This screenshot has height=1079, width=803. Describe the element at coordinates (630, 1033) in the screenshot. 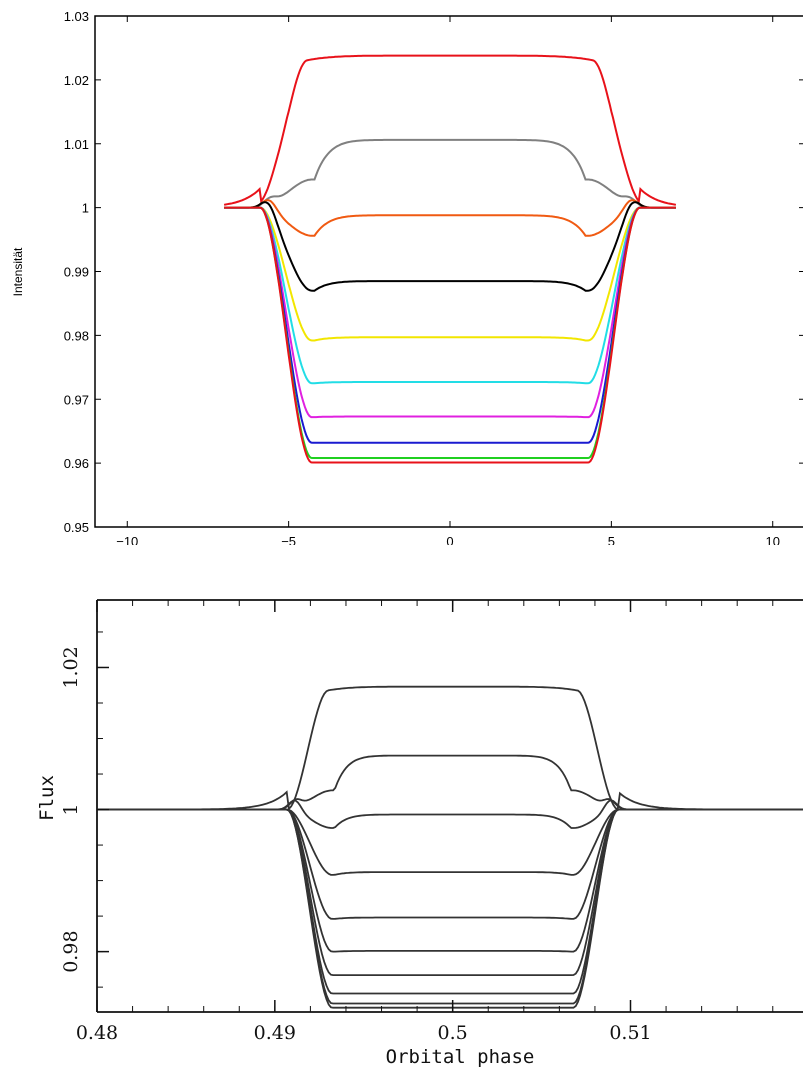

I see `bottom-x-tick-label: 0.51` at that location.